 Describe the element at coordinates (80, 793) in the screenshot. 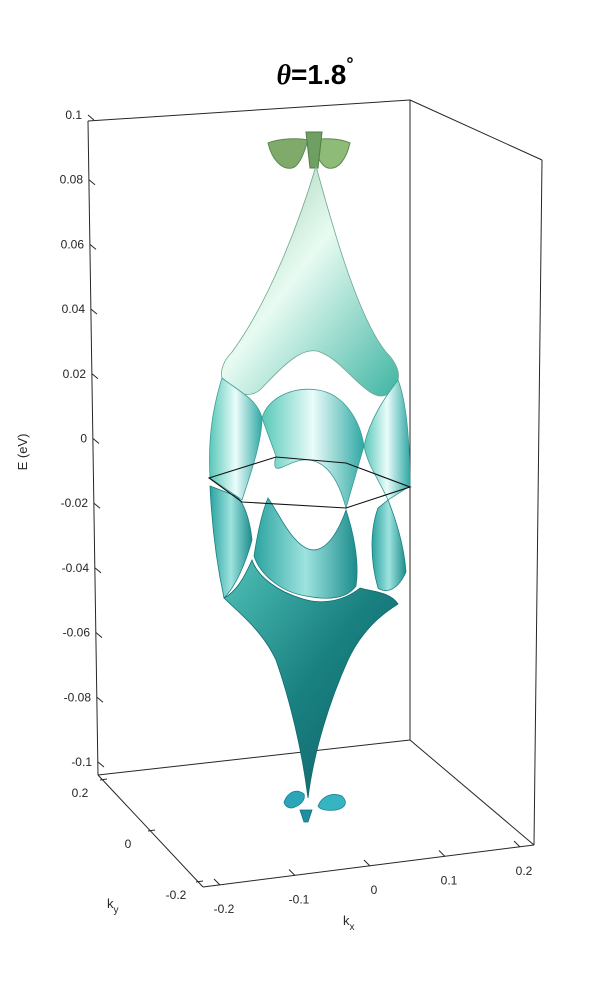

I see `y-tick-label: 0.2` at that location.